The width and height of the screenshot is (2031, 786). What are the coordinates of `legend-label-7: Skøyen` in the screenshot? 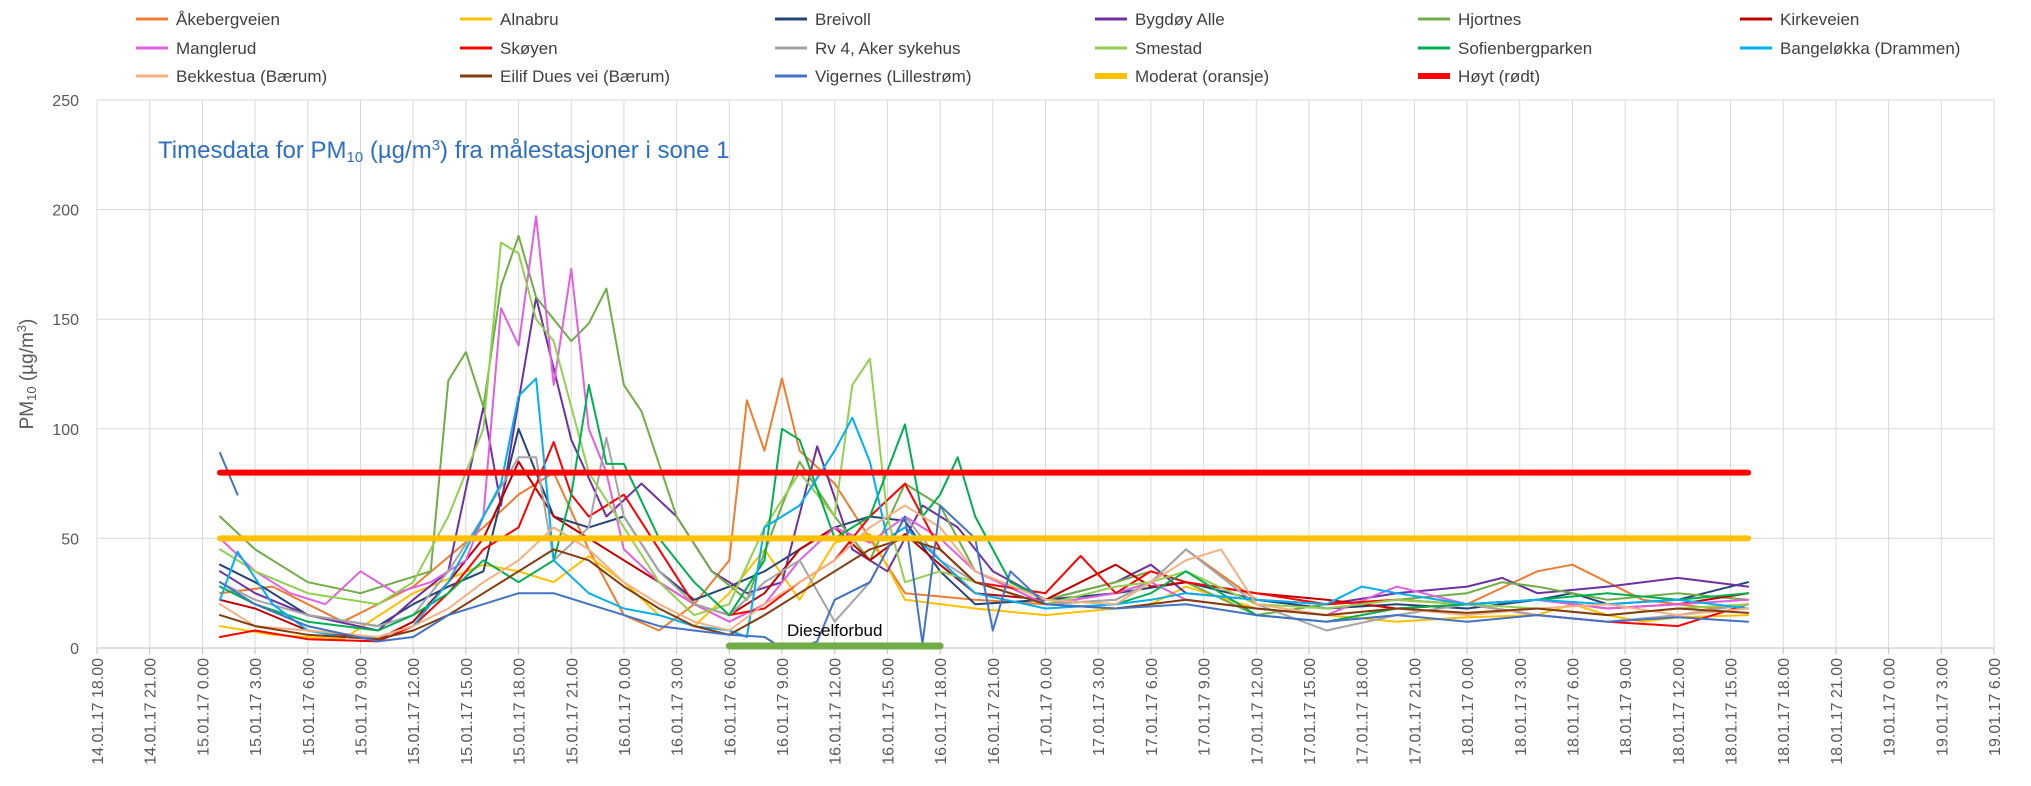 It's located at (529, 48).